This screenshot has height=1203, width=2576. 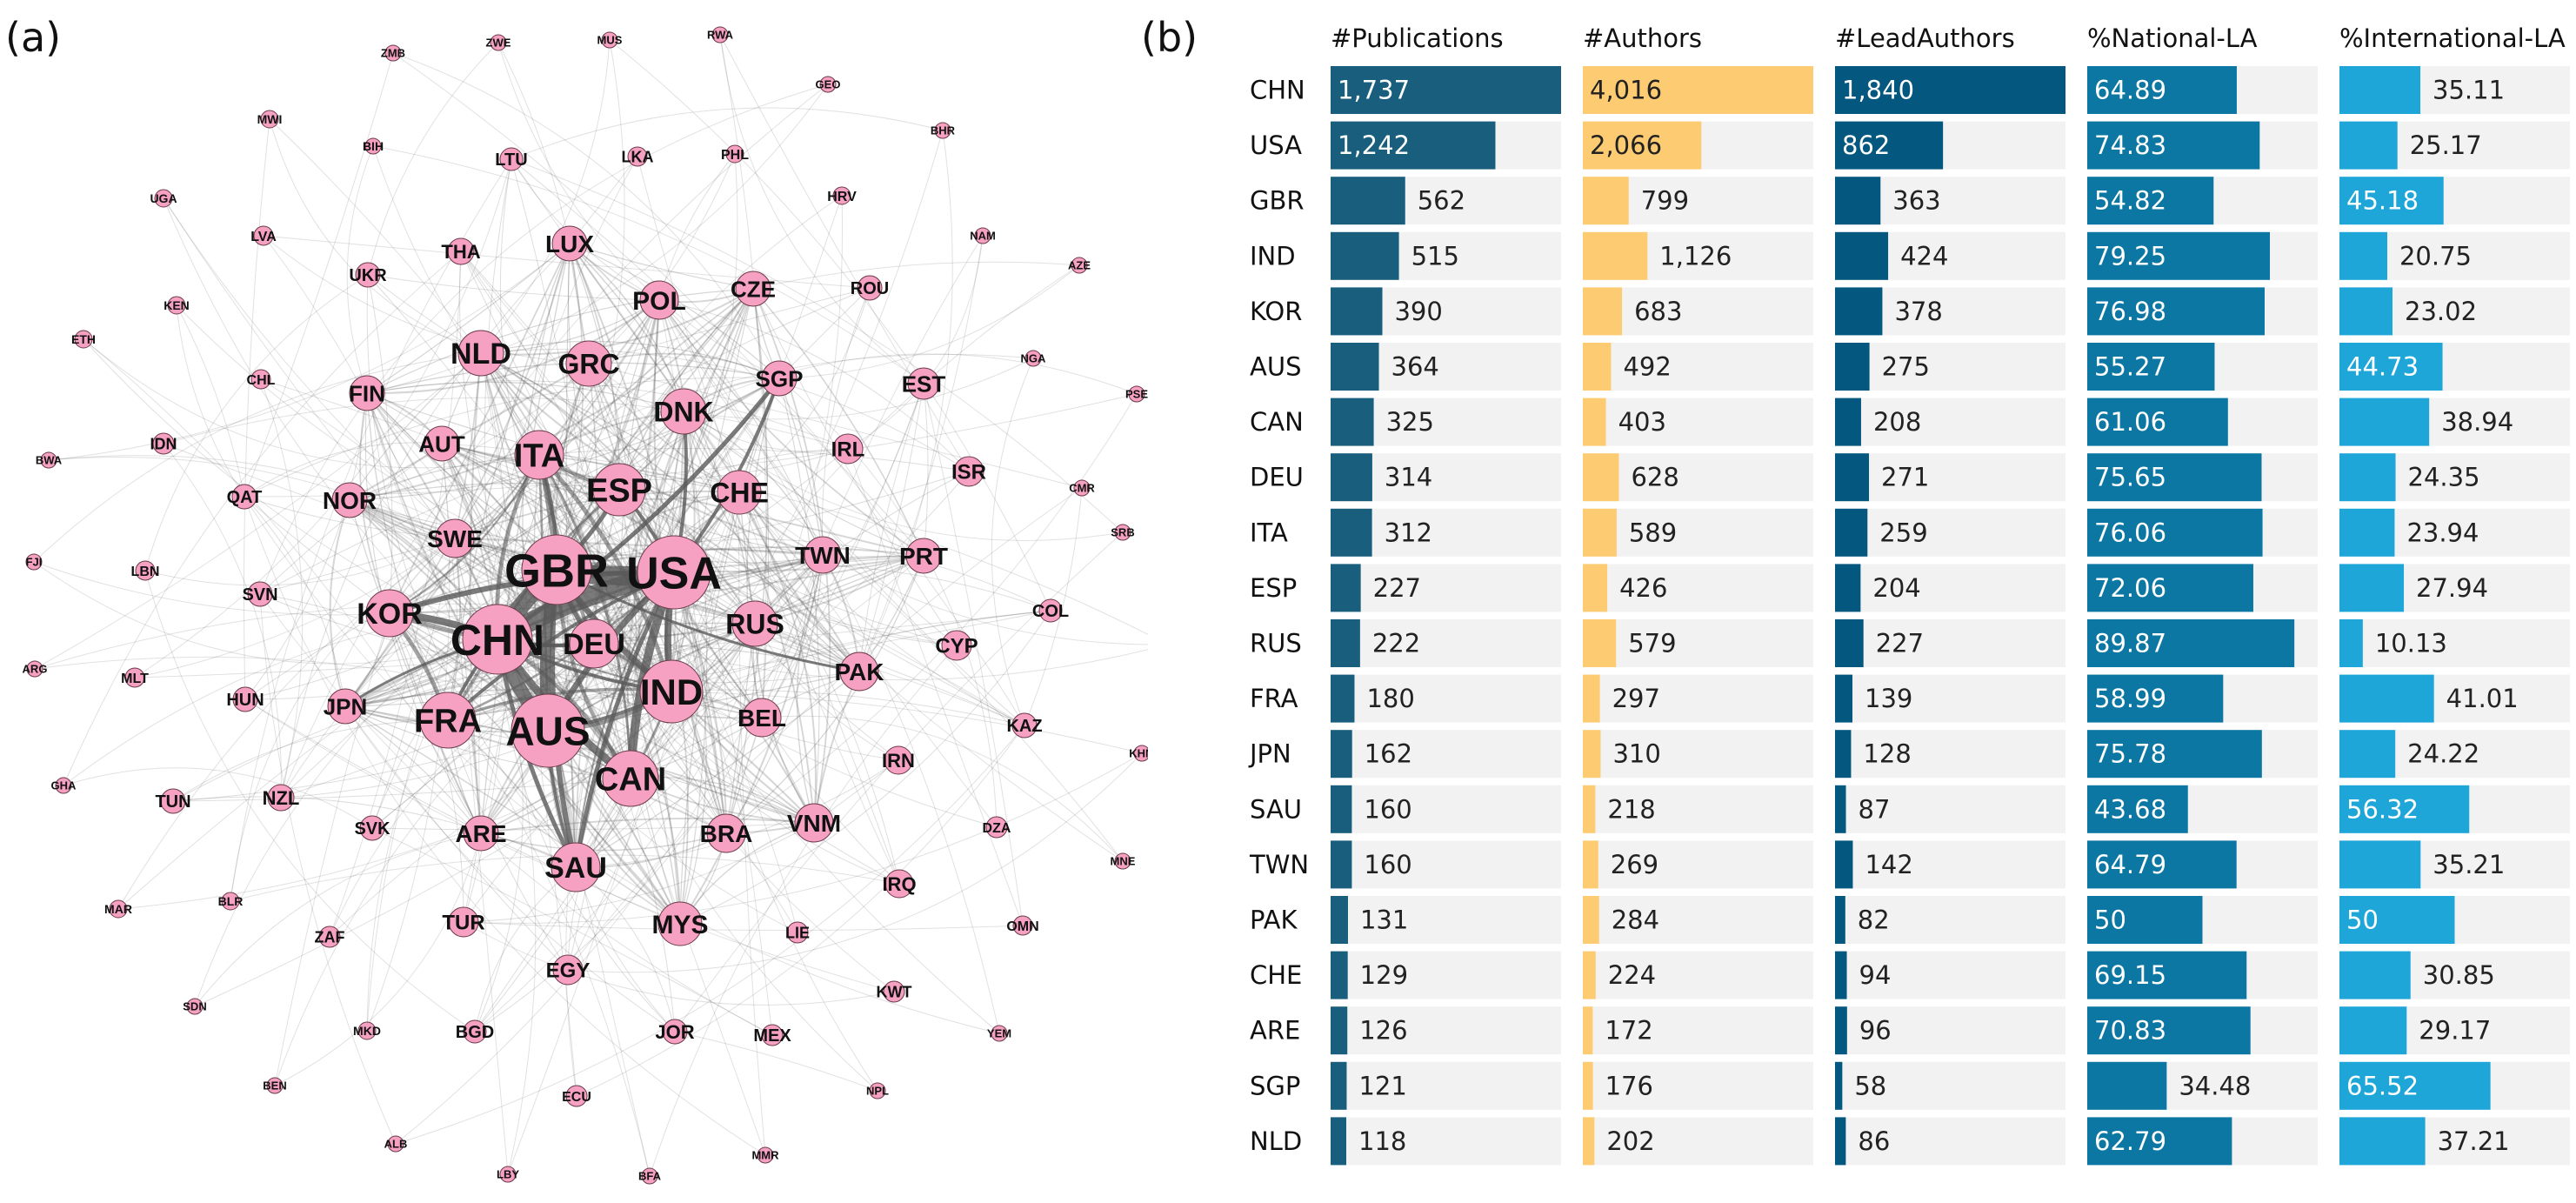 What do you see at coordinates (372, 829) in the screenshot?
I see `node-label: SVK` at bounding box center [372, 829].